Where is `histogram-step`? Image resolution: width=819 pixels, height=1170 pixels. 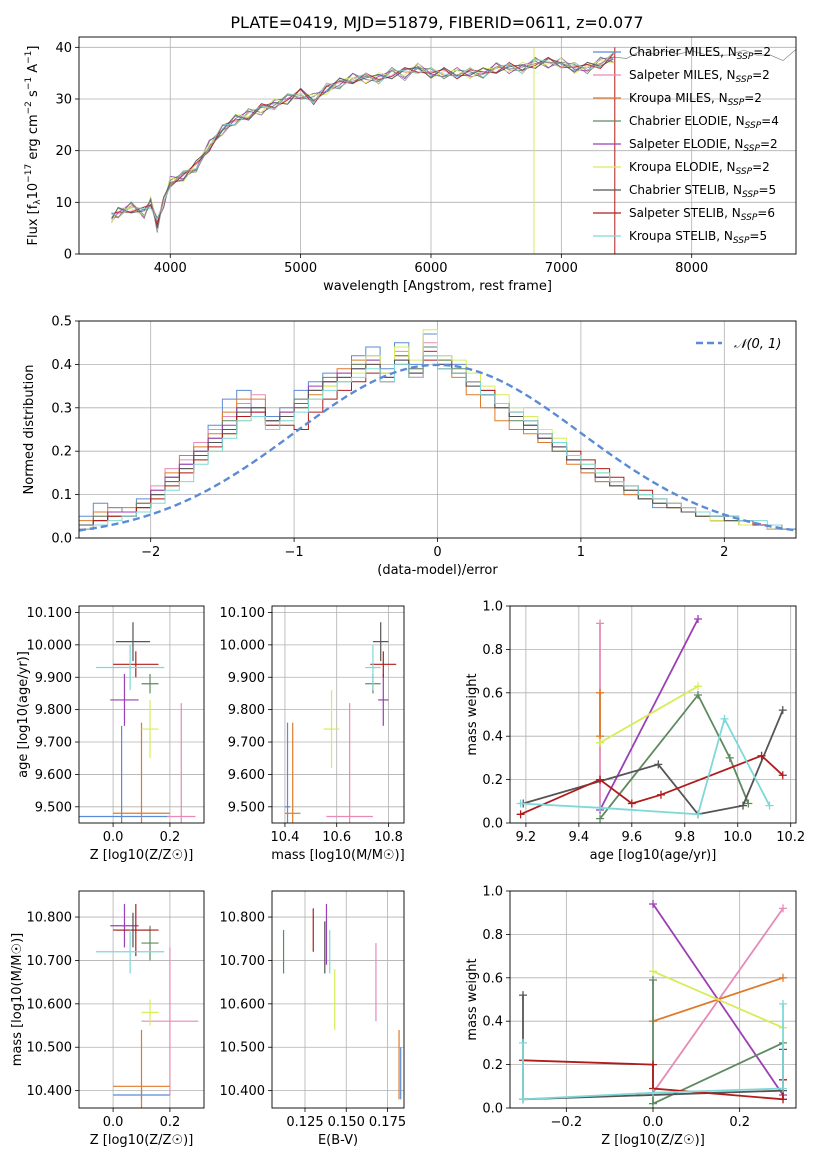
histogram-step is located at coordinates (437, 446).